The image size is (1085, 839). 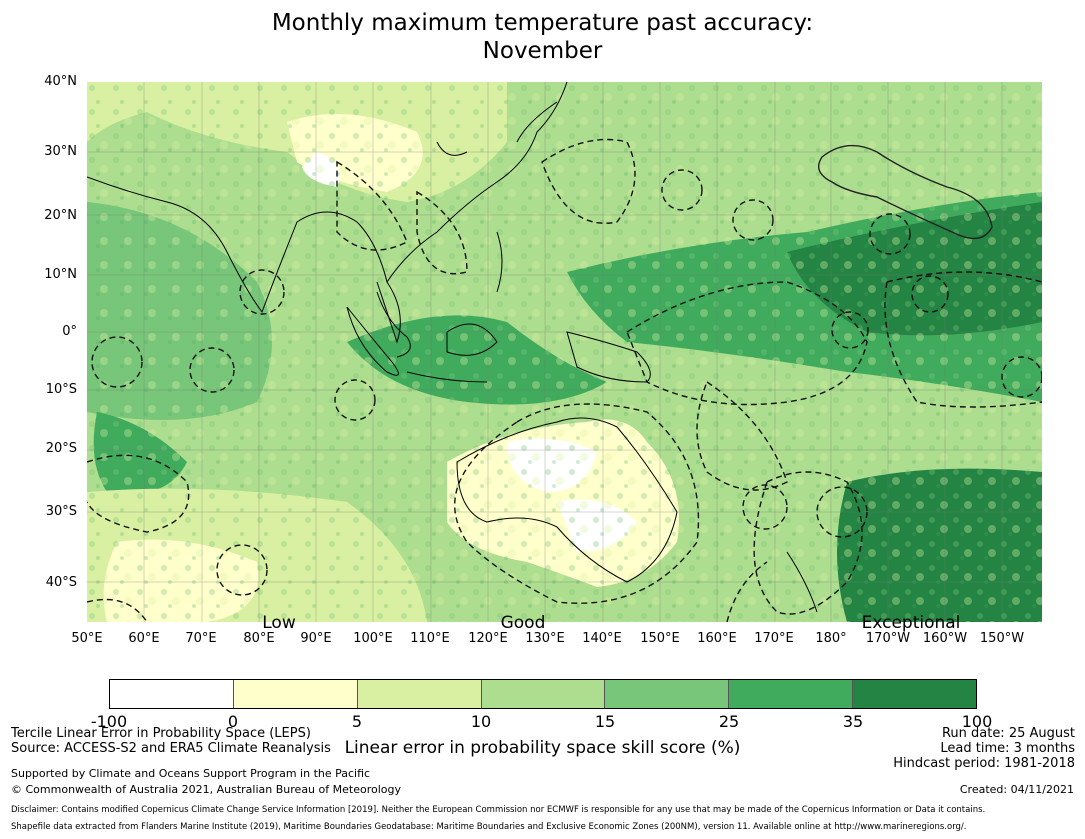 What do you see at coordinates (61, 448) in the screenshot?
I see `lat-label: 20°S` at bounding box center [61, 448].